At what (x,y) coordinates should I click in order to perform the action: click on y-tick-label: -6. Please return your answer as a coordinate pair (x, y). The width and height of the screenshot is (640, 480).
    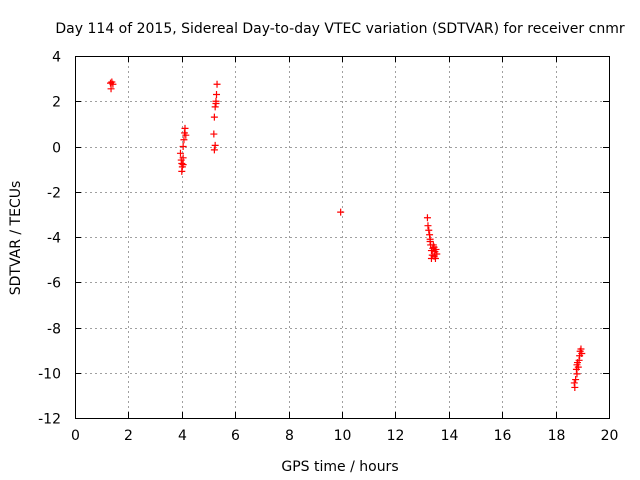
    Looking at the image, I should click on (54, 284).